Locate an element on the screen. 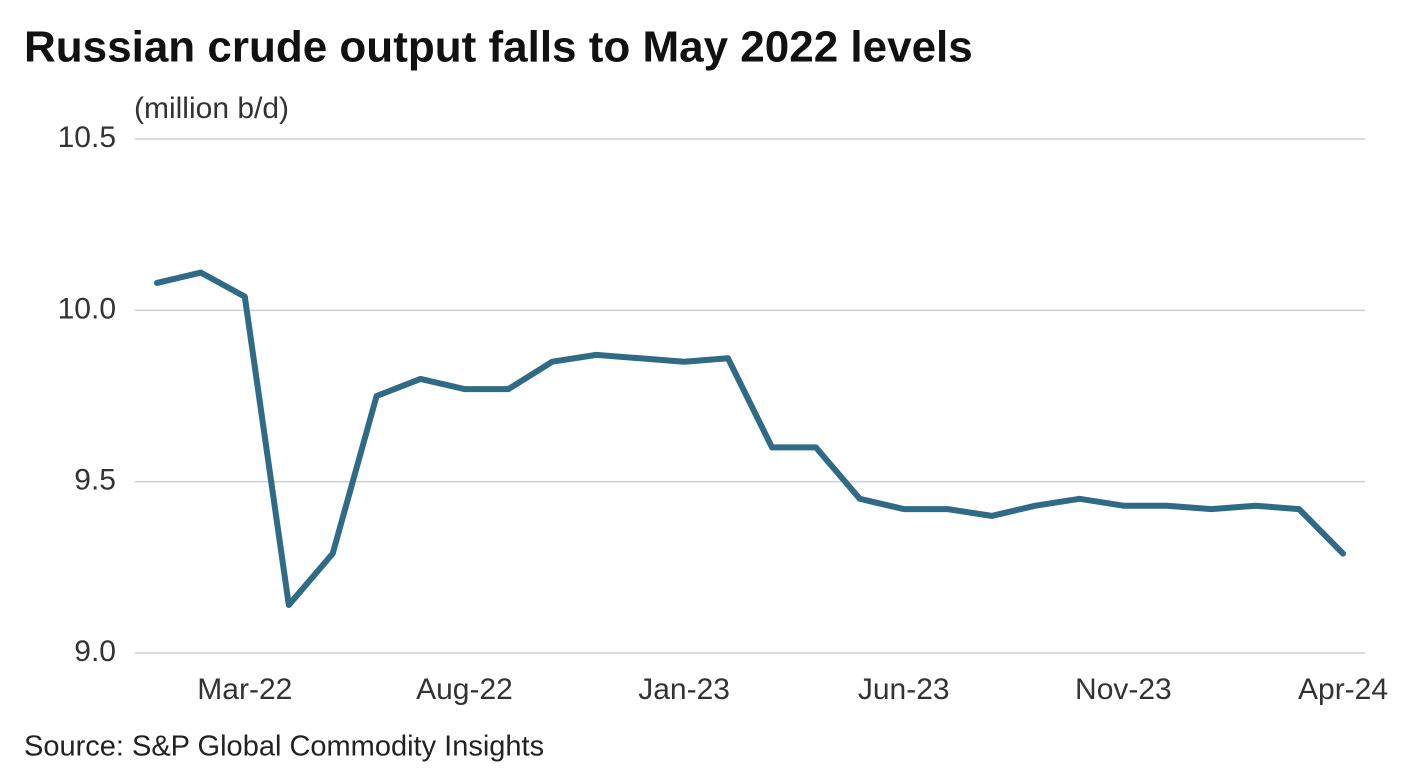 This screenshot has height=782, width=1426. x-tick-label: Aug-22 is located at coordinates (464, 689).